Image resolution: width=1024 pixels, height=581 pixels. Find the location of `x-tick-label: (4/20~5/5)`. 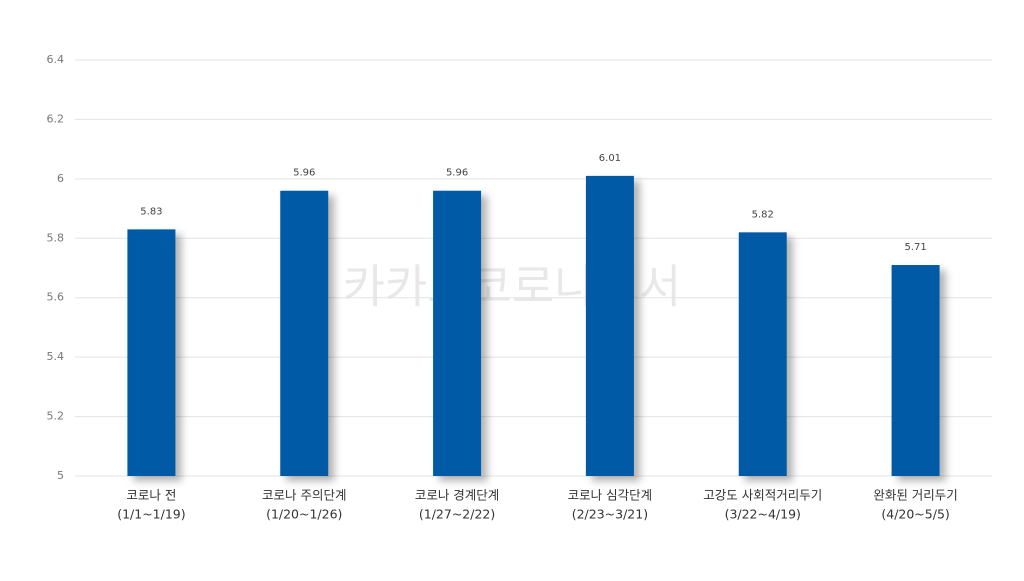

x-tick-label: (4/20~5/5) is located at coordinates (915, 514).